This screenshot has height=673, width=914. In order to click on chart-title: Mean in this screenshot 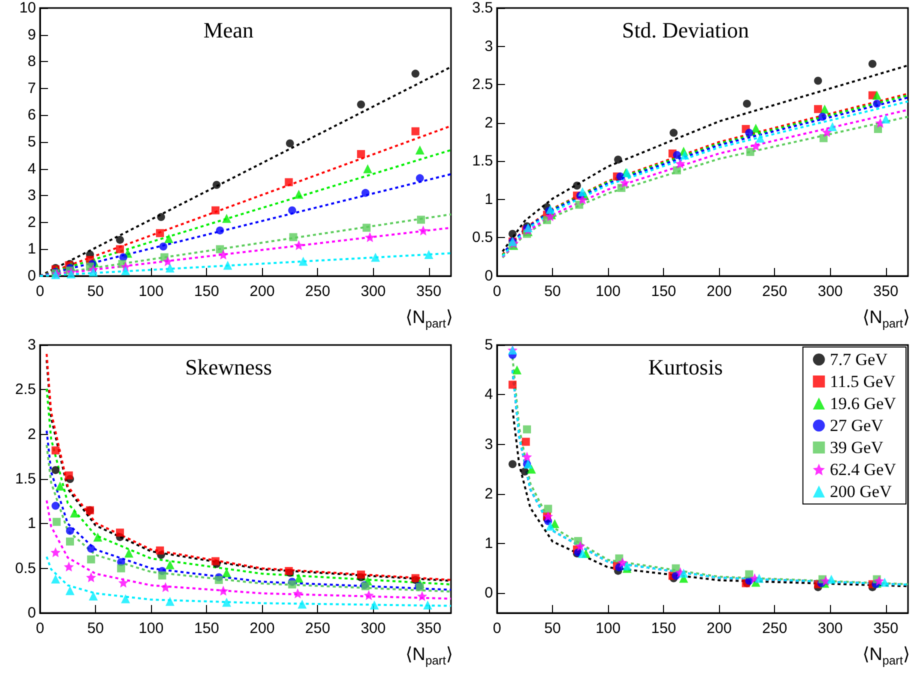, I will do `click(228, 30)`.